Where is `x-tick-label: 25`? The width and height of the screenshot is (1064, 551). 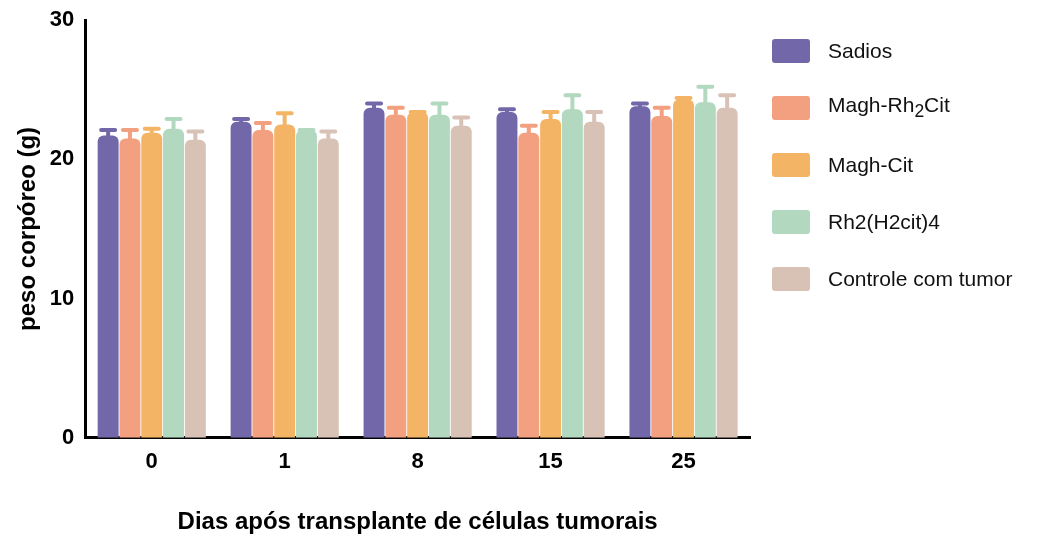
x-tick-label: 25 is located at coordinates (683, 461).